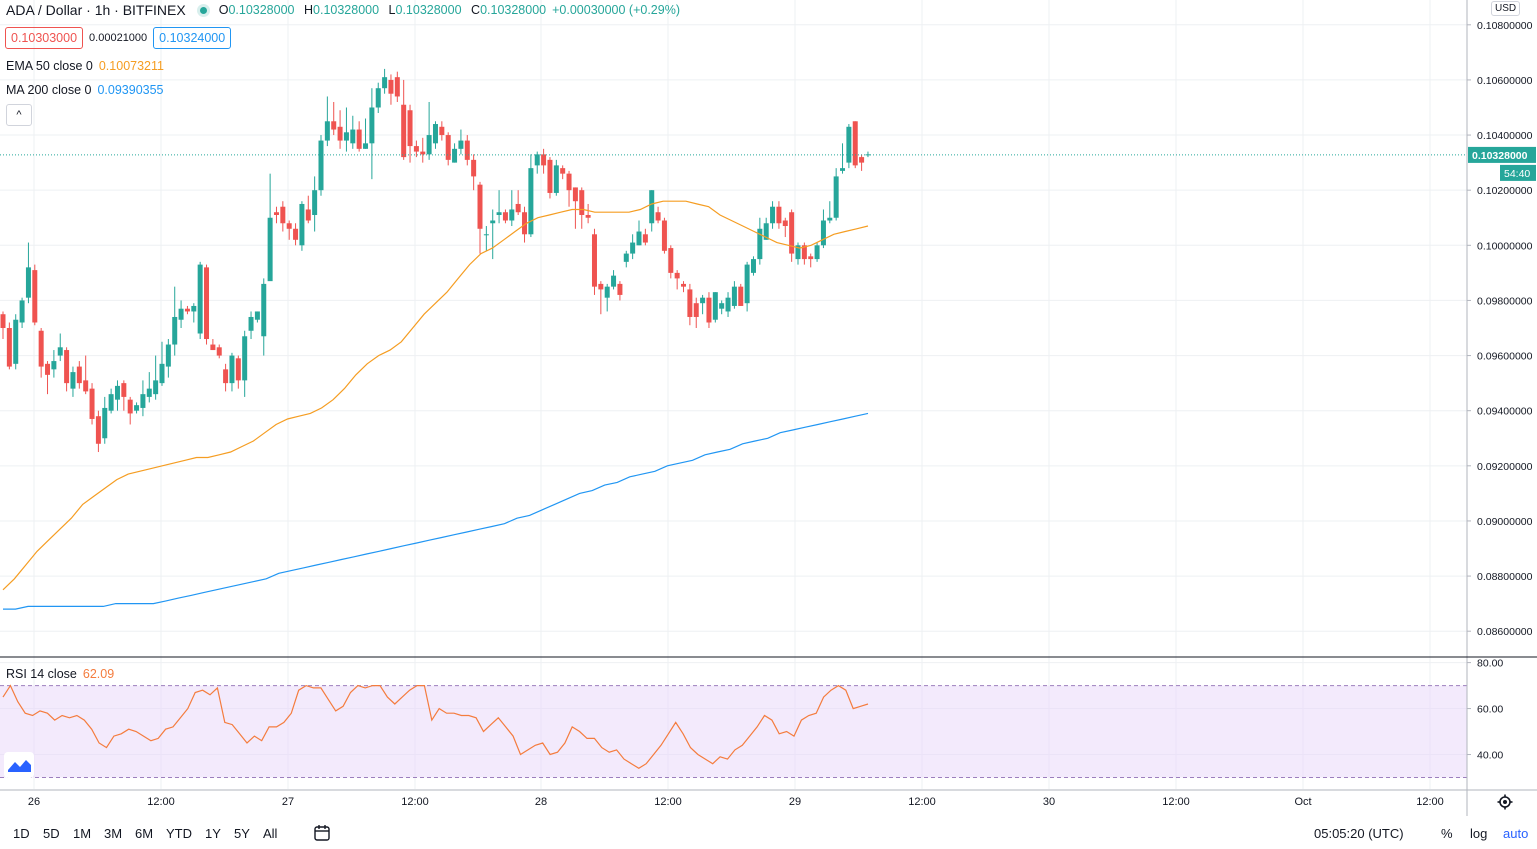  Describe the element at coordinates (98, 674) in the screenshot. I see `rsi-value: 62.09` at that location.